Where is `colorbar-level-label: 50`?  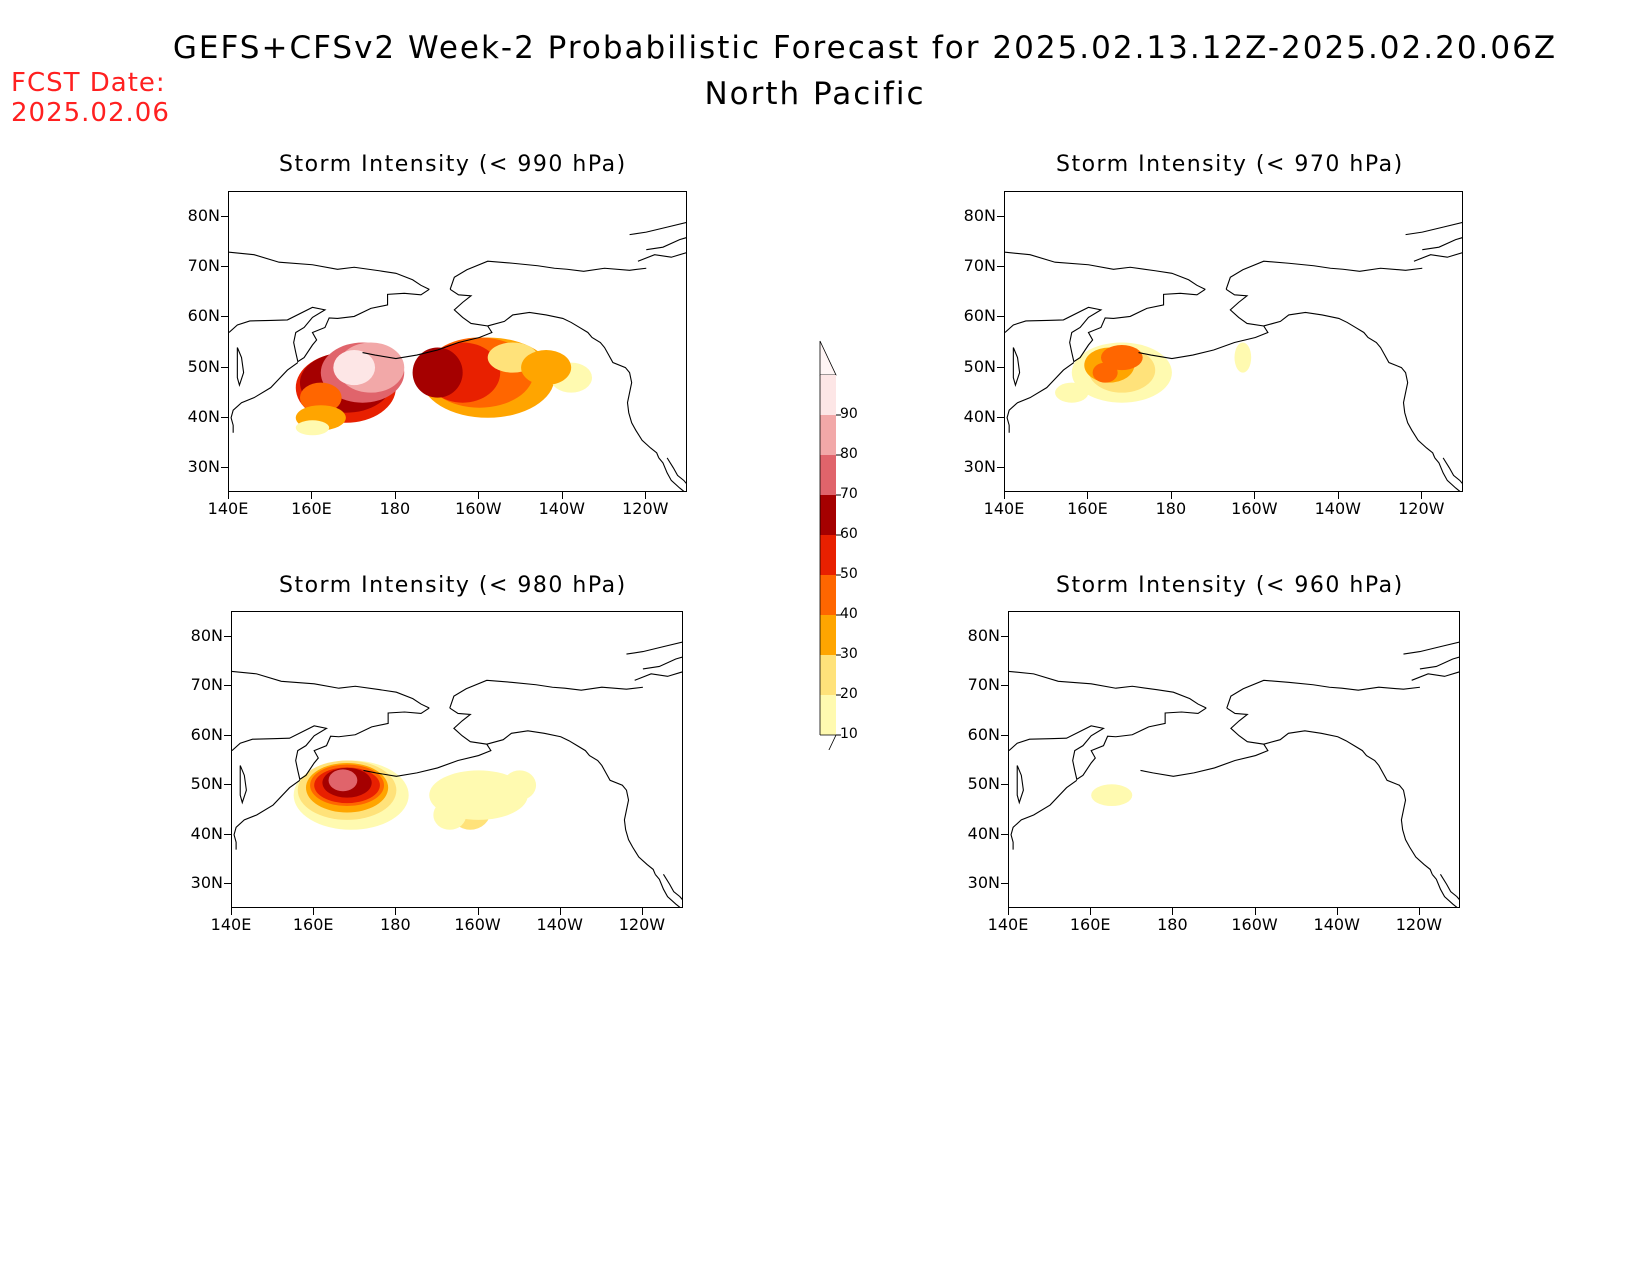 colorbar-level-label: 50 is located at coordinates (849, 574).